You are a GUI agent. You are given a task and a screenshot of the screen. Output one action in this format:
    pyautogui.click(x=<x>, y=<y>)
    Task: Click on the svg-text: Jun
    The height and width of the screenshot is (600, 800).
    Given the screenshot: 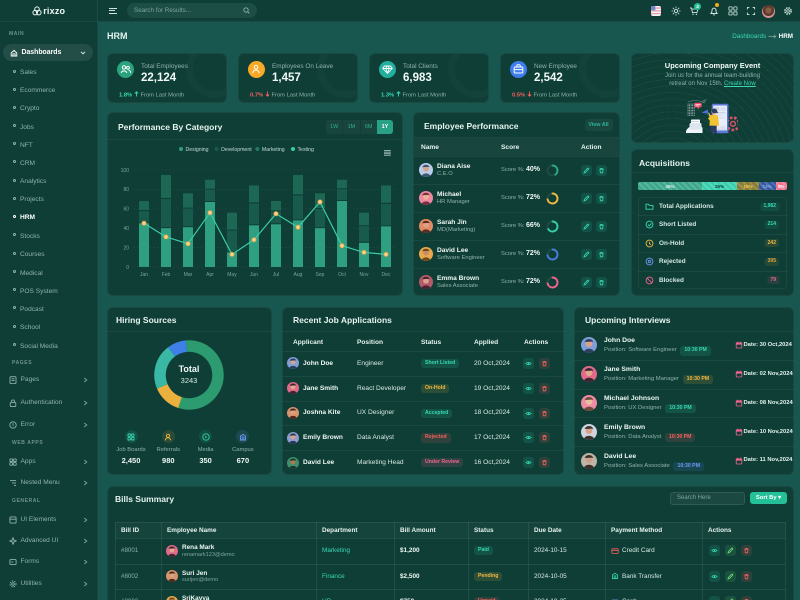 What is the action you would take?
    pyautogui.click(x=254, y=275)
    